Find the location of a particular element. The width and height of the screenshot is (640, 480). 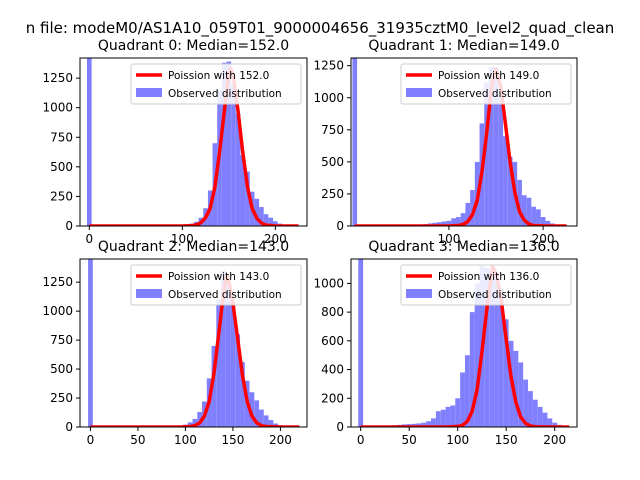

legend-curve-label: Poission with 143.0 is located at coordinates (218, 277).